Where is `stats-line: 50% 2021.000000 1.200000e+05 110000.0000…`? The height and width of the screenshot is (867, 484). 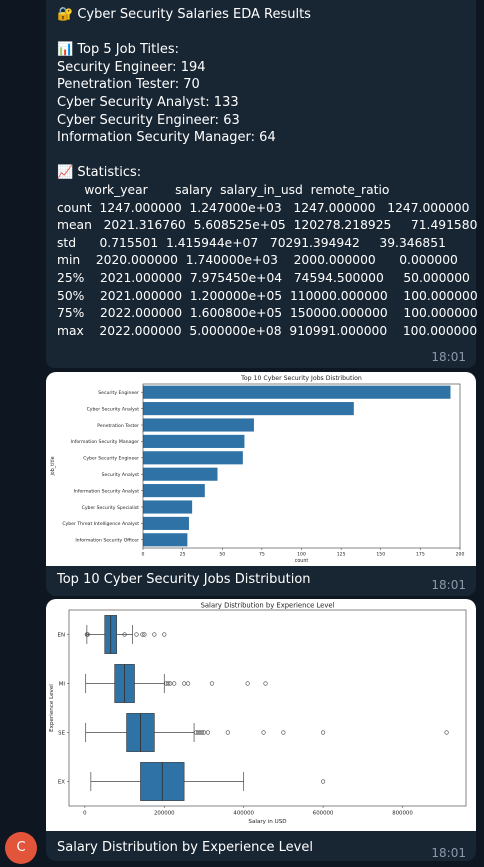 stats-line: 50% 2021.000000 1.200000e+05 110000.0000… is located at coordinates (267, 295).